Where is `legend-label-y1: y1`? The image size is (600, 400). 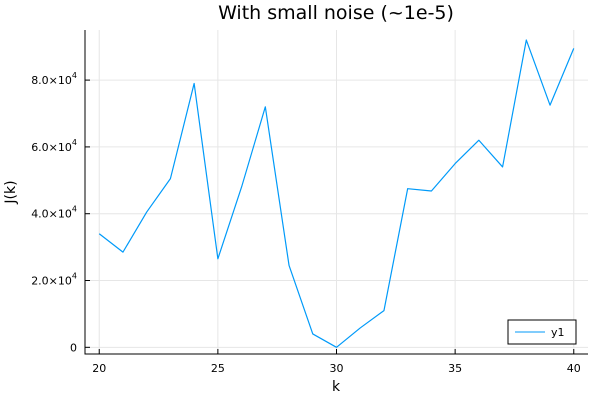
legend-label-y1: y1 is located at coordinates (558, 332).